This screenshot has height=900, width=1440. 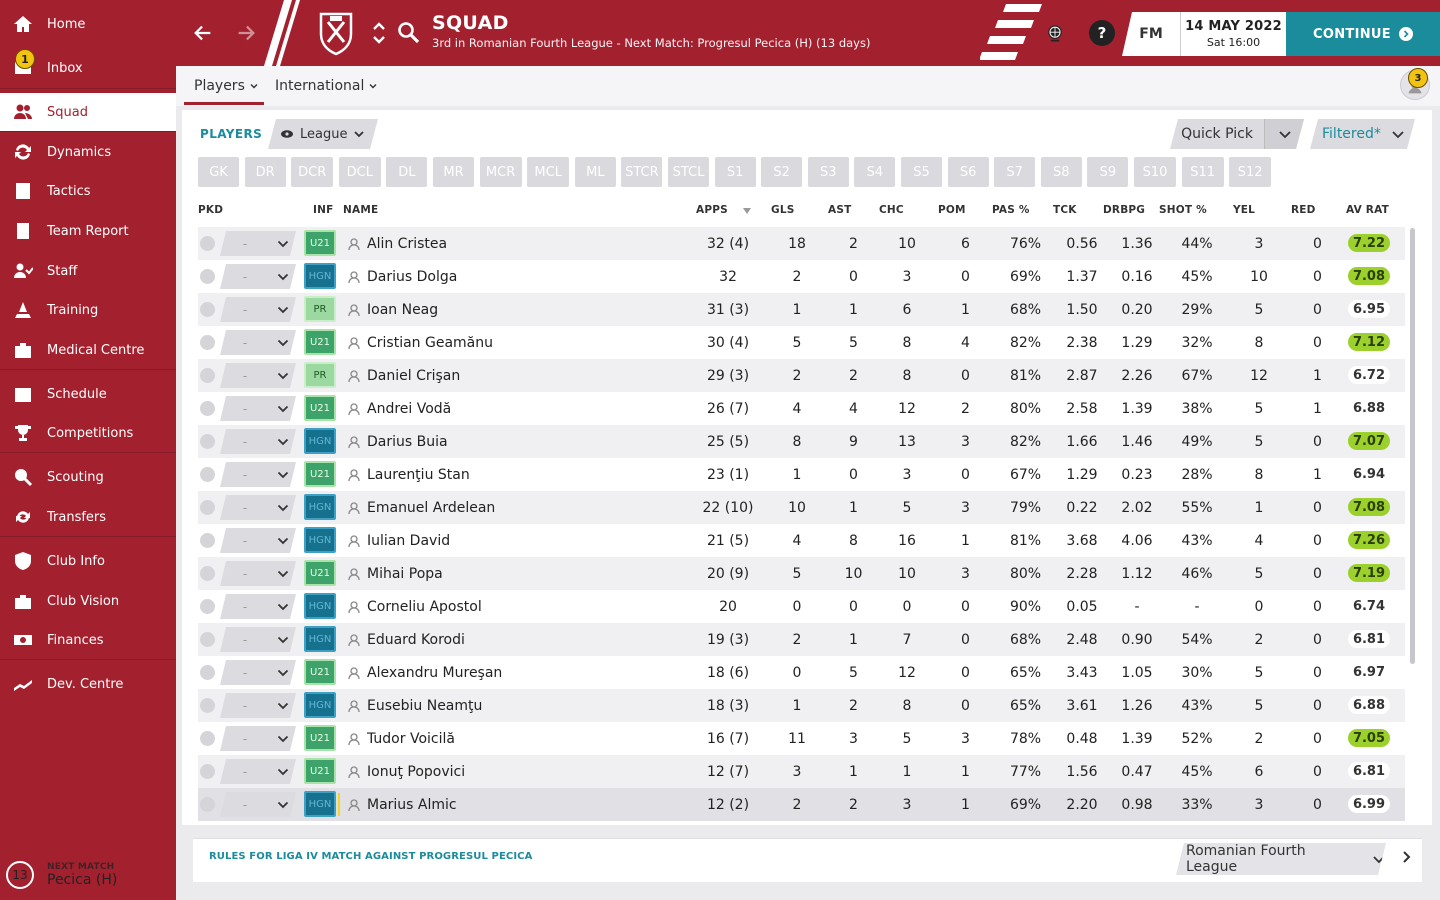 I want to click on col-pas: PAS %, so click(x=1011, y=210).